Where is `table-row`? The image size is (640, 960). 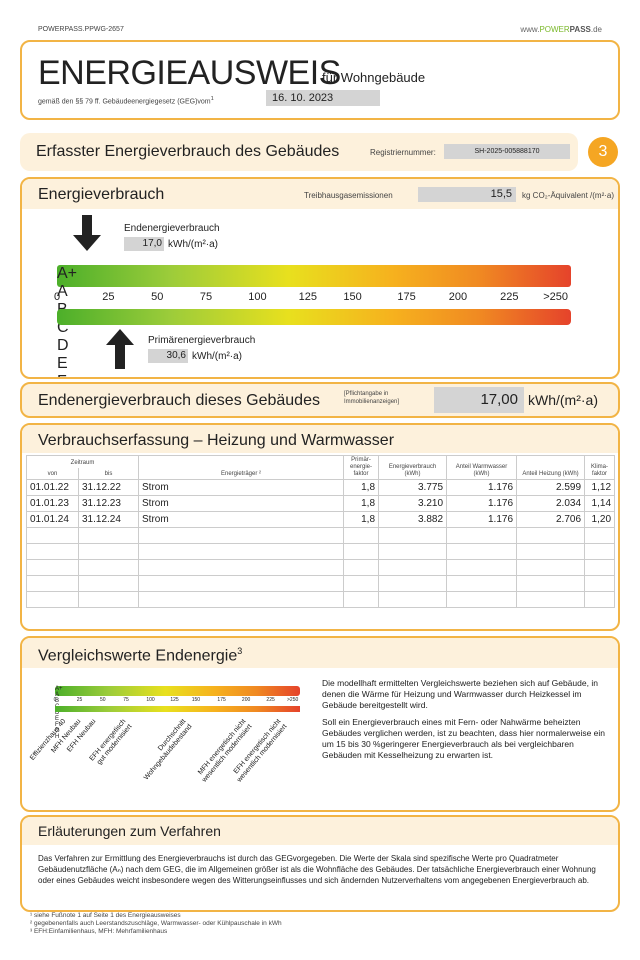 table-row is located at coordinates (321, 583).